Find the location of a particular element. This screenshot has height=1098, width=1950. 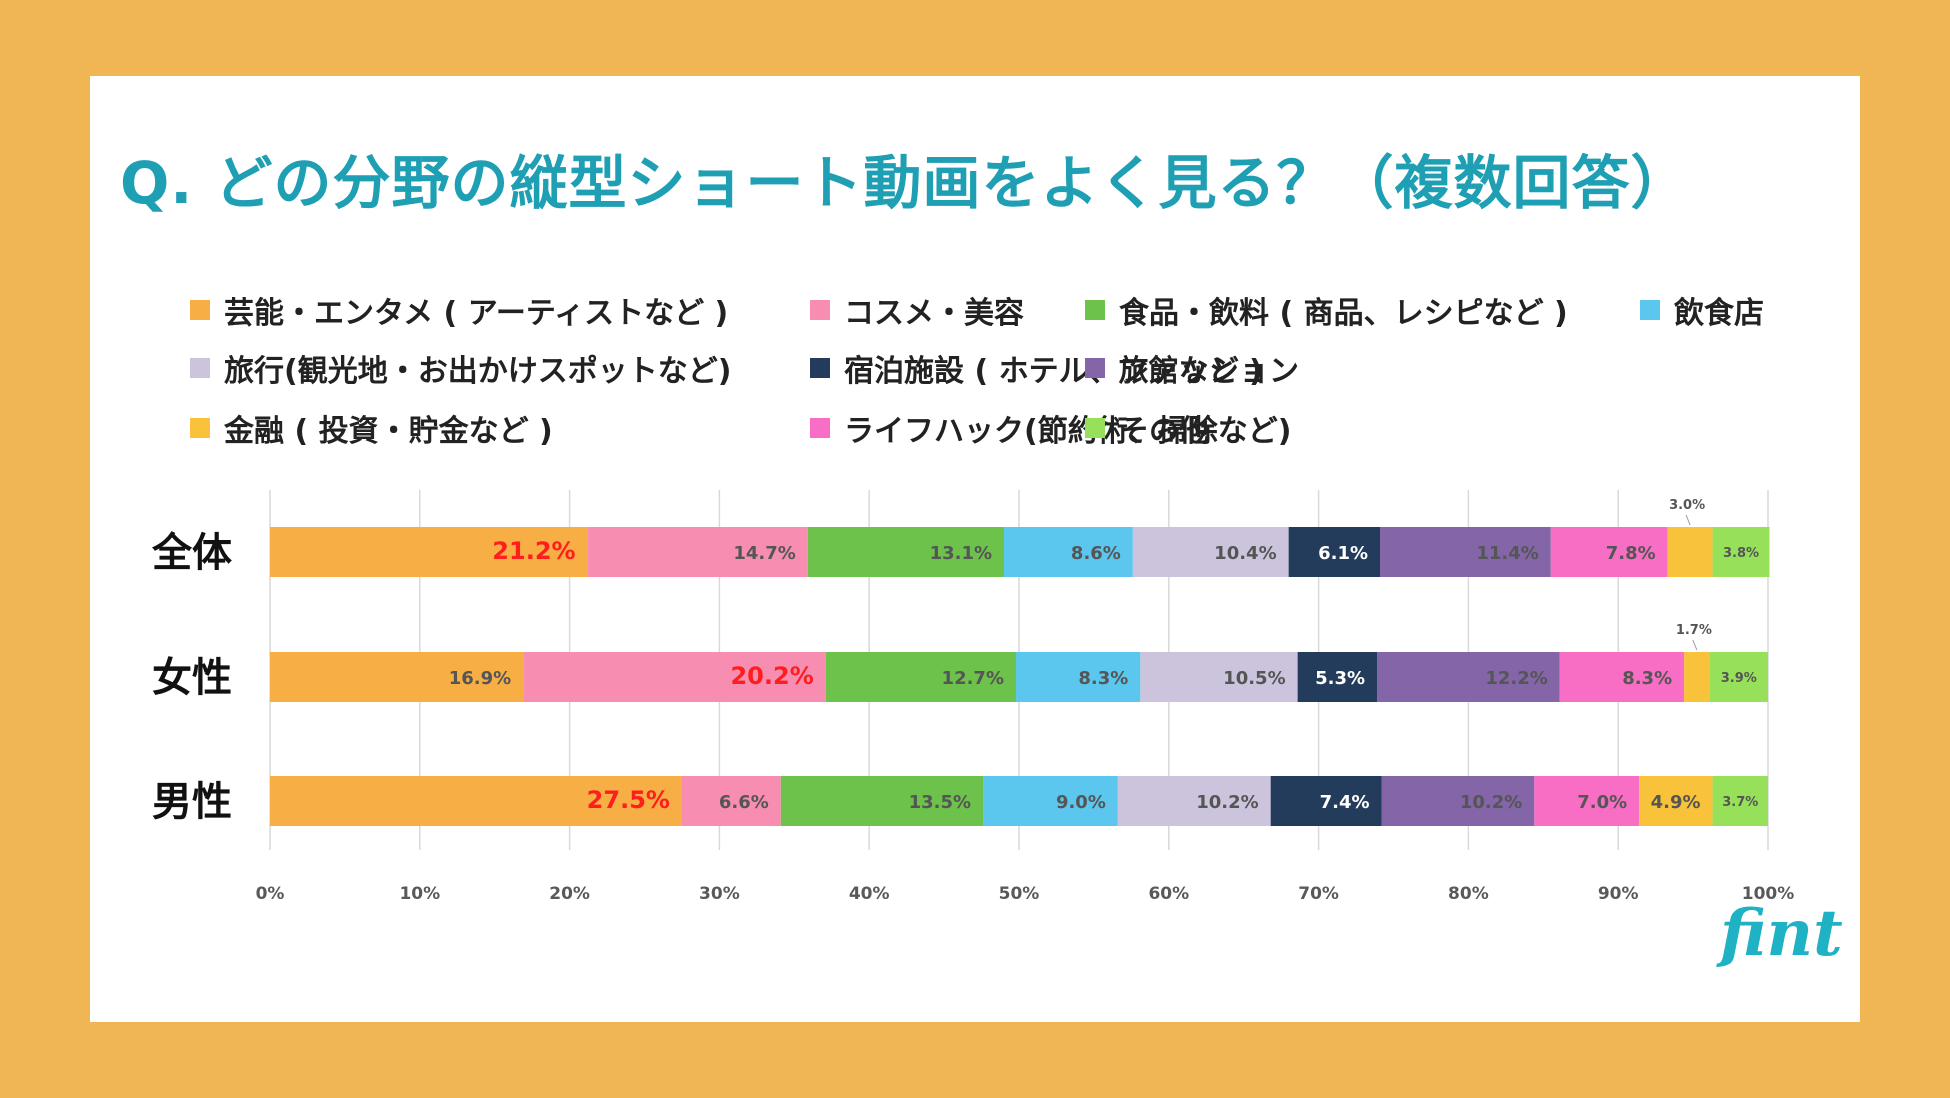

legend-label: ファッション is located at coordinates (1209, 371).